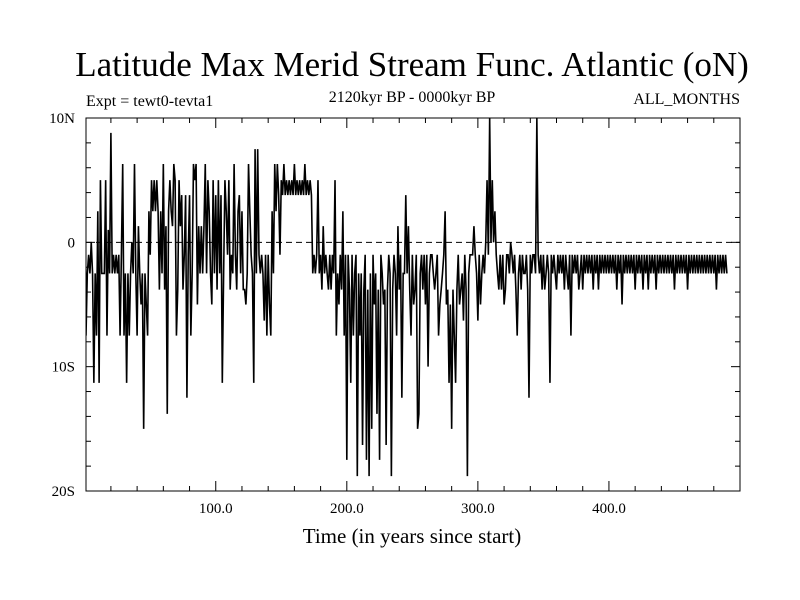 Image resolution: width=800 pixels, height=600 pixels. I want to click on x-tick-label: 100.0, so click(216, 509).